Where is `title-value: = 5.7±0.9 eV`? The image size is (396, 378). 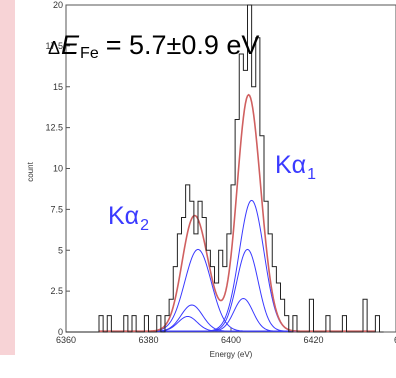
title-value: = 5.7±0.9 eV is located at coordinates (183, 45).